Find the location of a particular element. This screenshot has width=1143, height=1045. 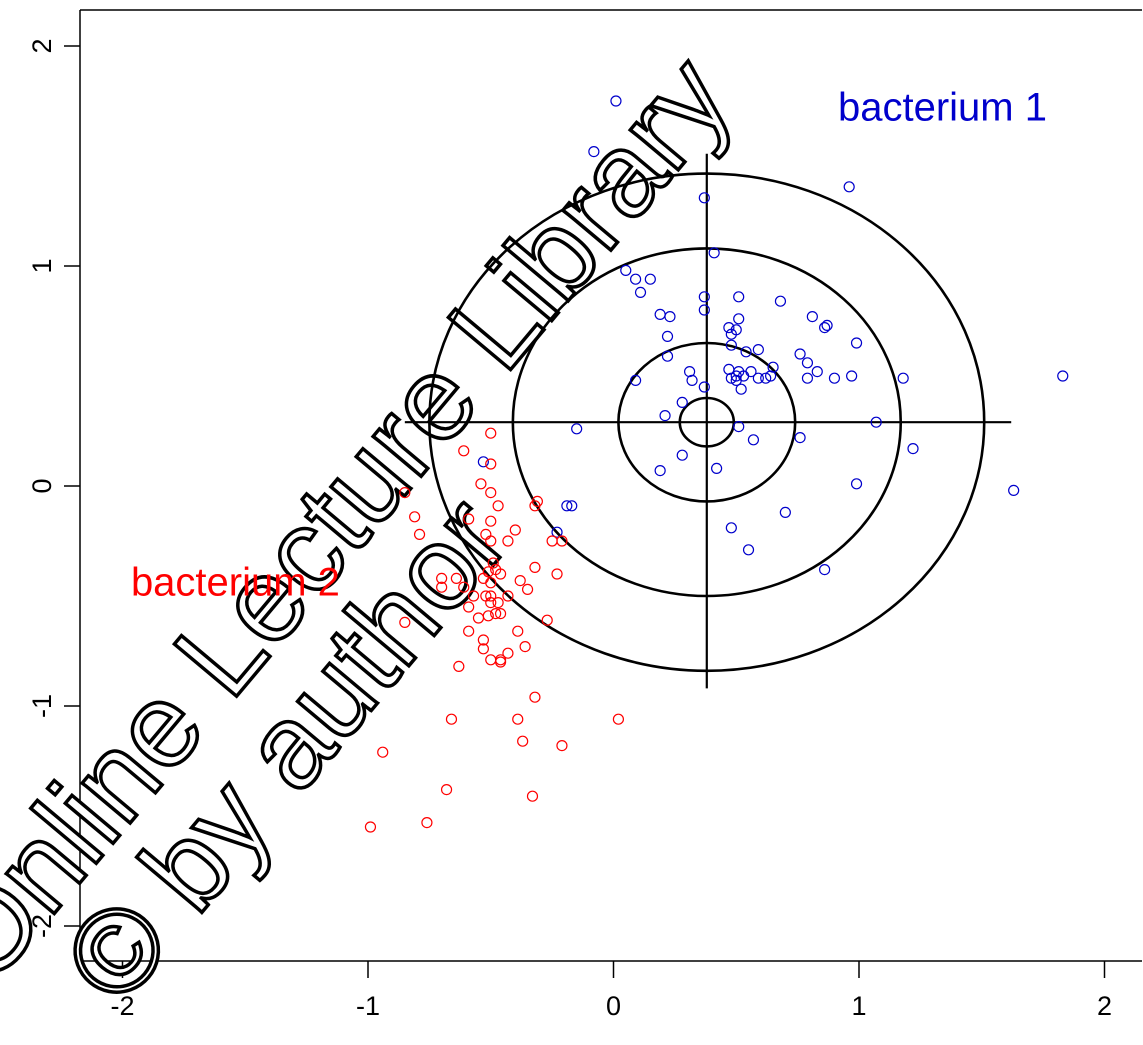

x-tick-label: 0 is located at coordinates (613, 1006).